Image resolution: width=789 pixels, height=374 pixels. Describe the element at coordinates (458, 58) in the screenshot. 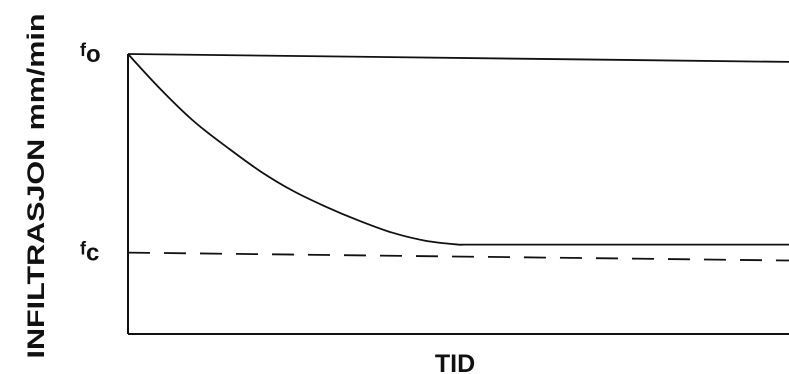

I see `fo-reference-line` at that location.